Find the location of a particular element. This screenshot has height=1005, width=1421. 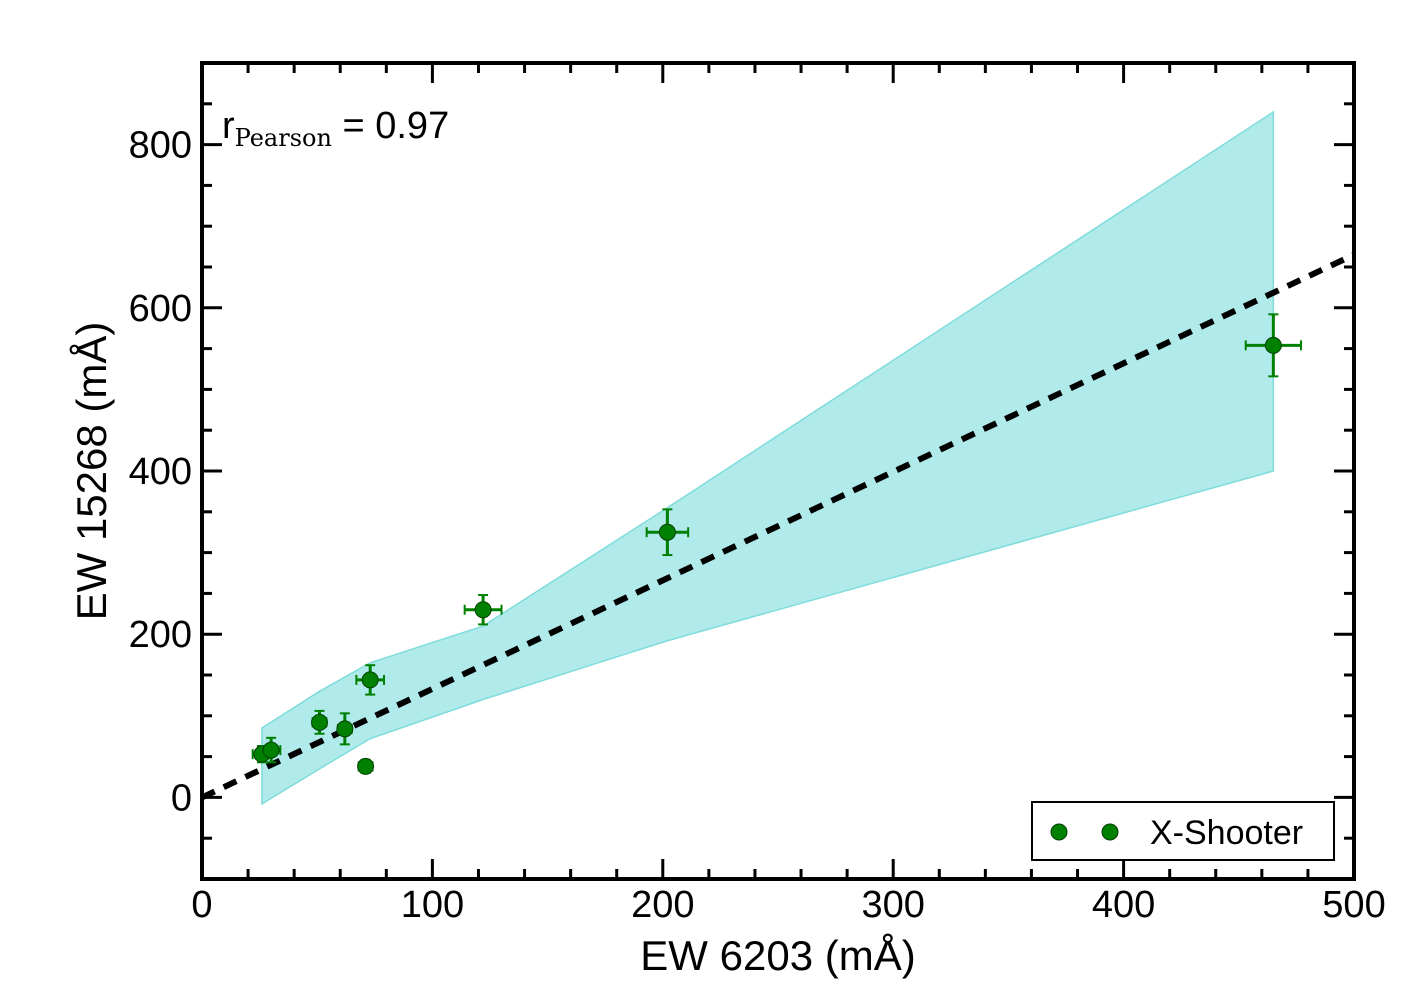

y-tick-label: 800 is located at coordinates (160, 146).